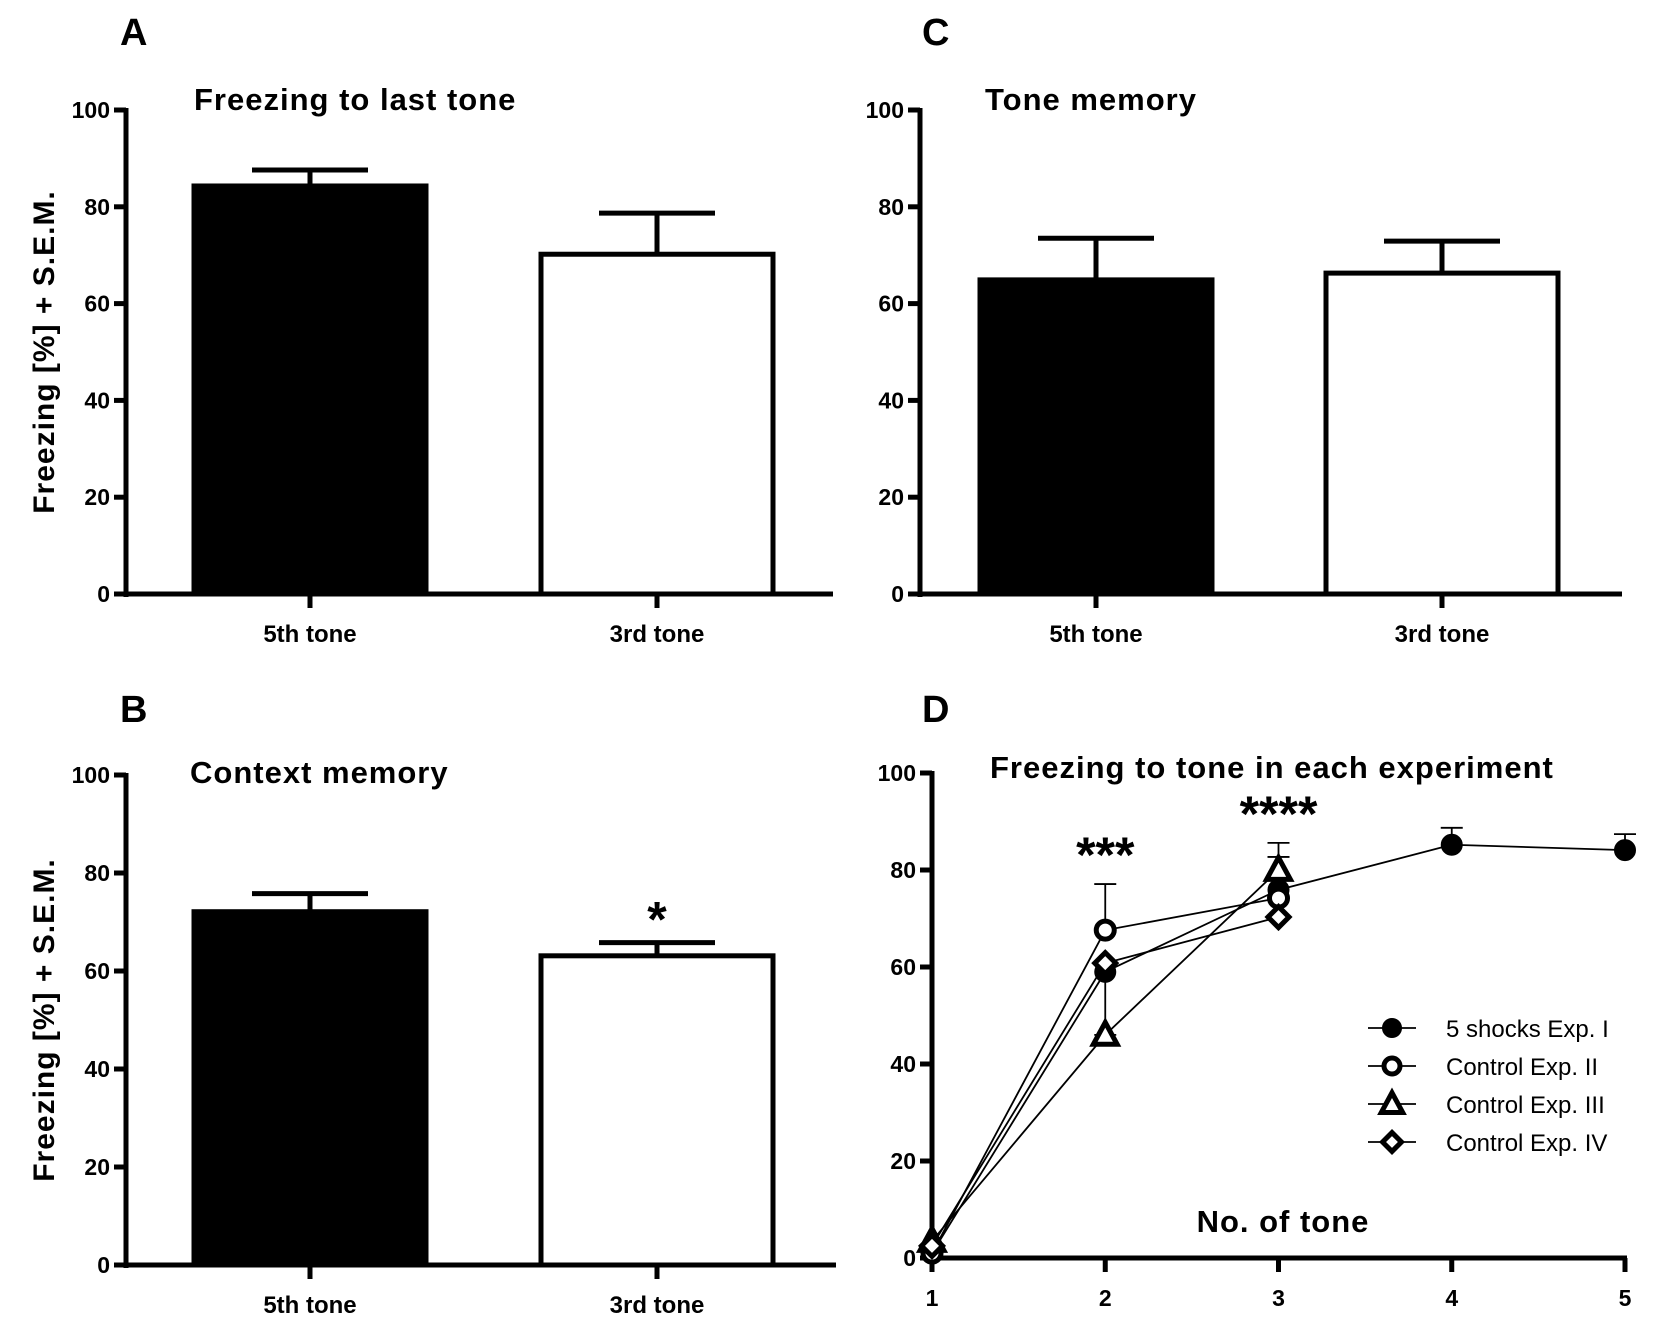 This screenshot has height=1326, width=1666. I want to click on legend-item: 5 shocks Exp. I, so click(1488, 1029).